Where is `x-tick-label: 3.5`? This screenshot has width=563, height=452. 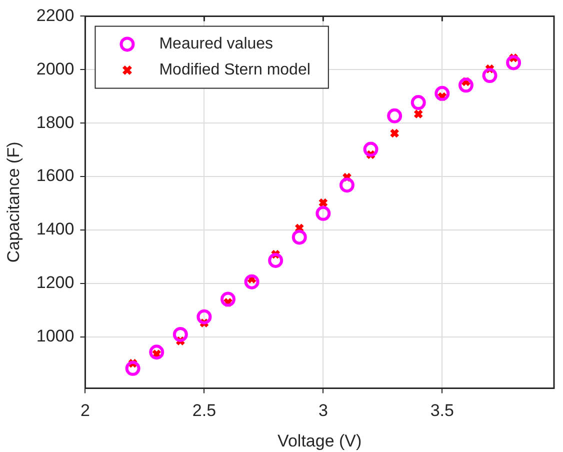 x-tick-label: 3.5 is located at coordinates (442, 410).